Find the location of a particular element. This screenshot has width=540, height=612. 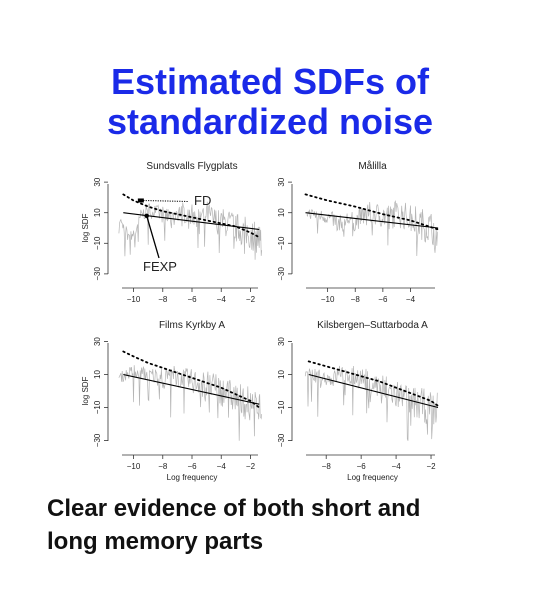

fd-pointer-line is located at coordinates (164, 200).